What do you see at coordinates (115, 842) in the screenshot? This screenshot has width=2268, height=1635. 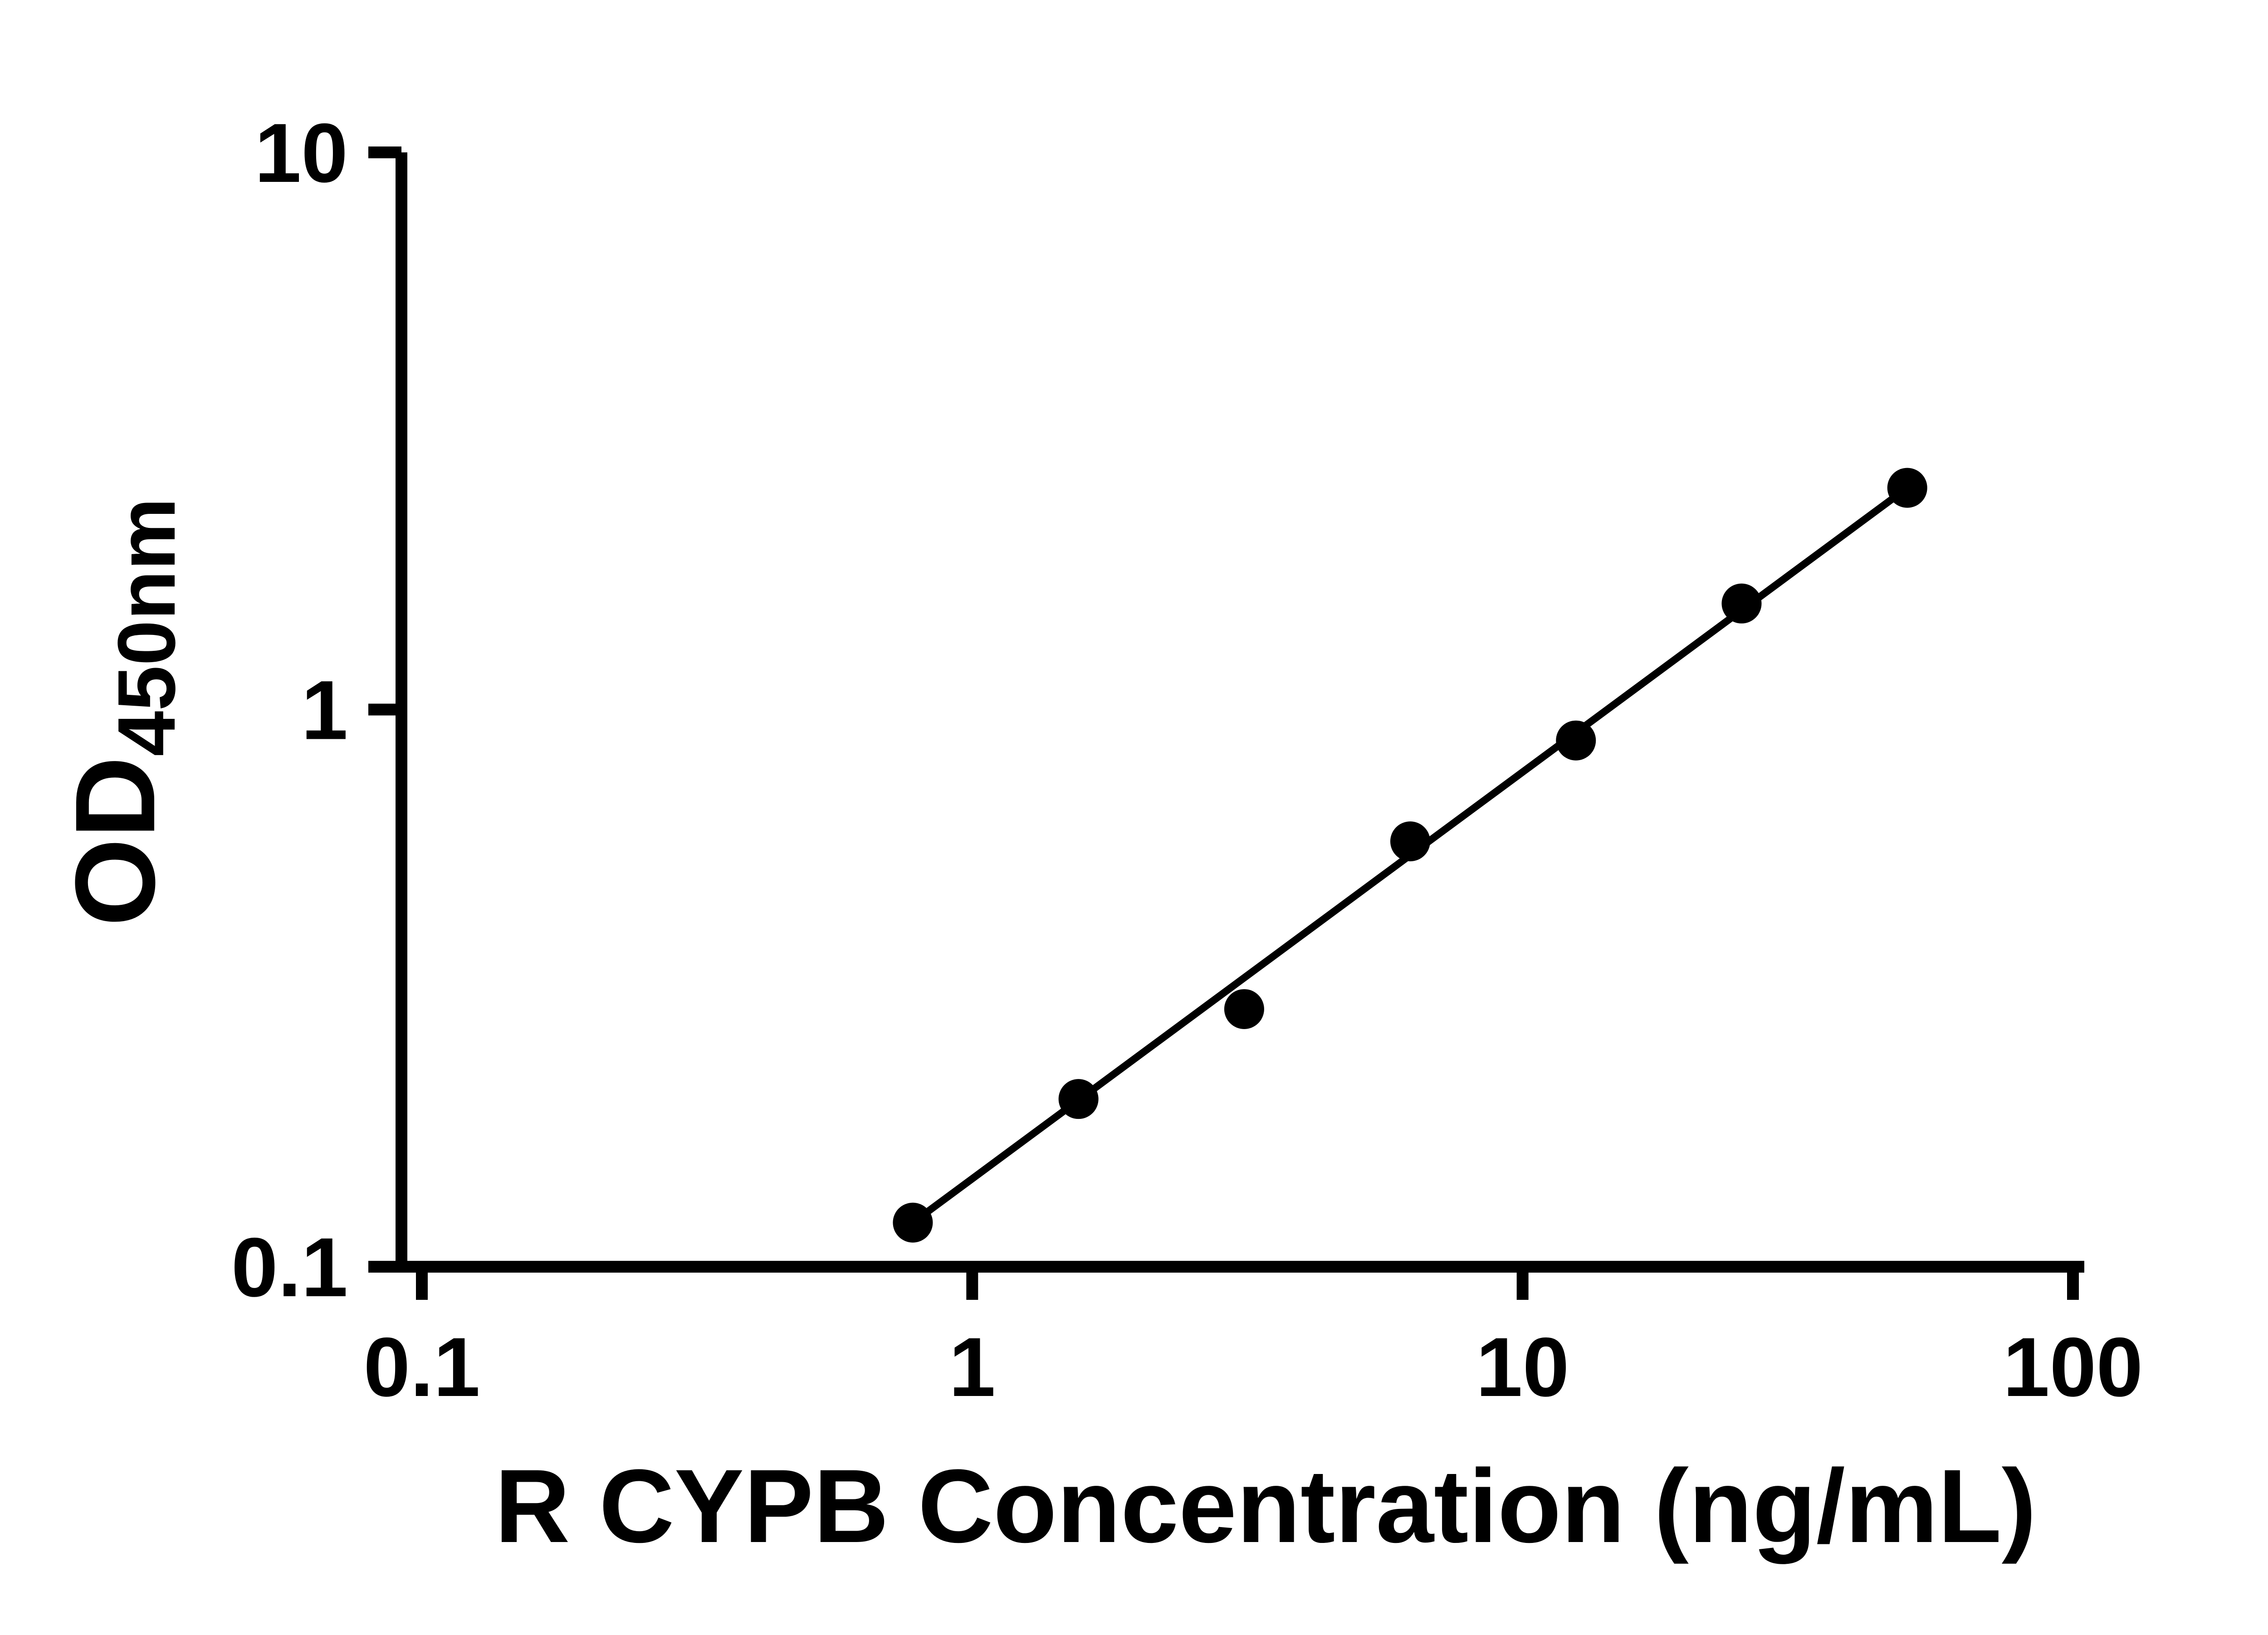 I see `y-axis-title-main: OD` at bounding box center [115, 842].